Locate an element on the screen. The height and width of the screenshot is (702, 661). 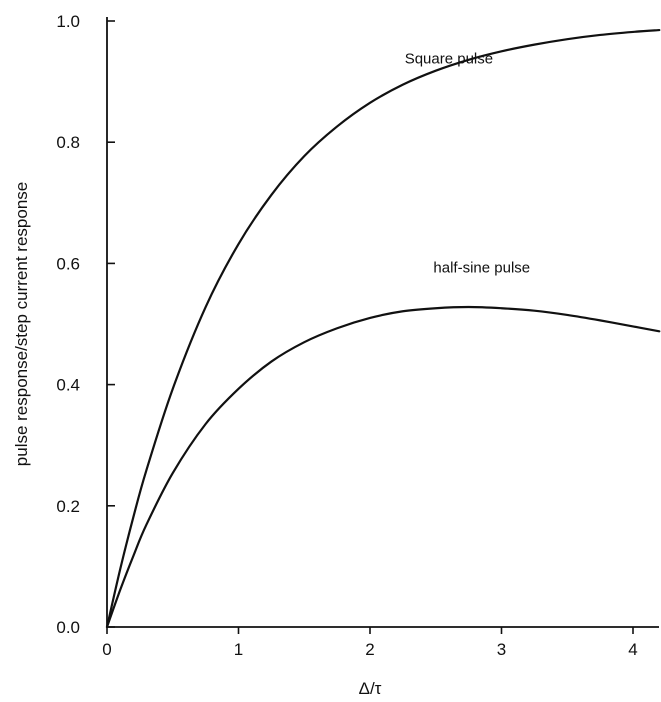
y-tick-label: 1.0 is located at coordinates (68, 21).